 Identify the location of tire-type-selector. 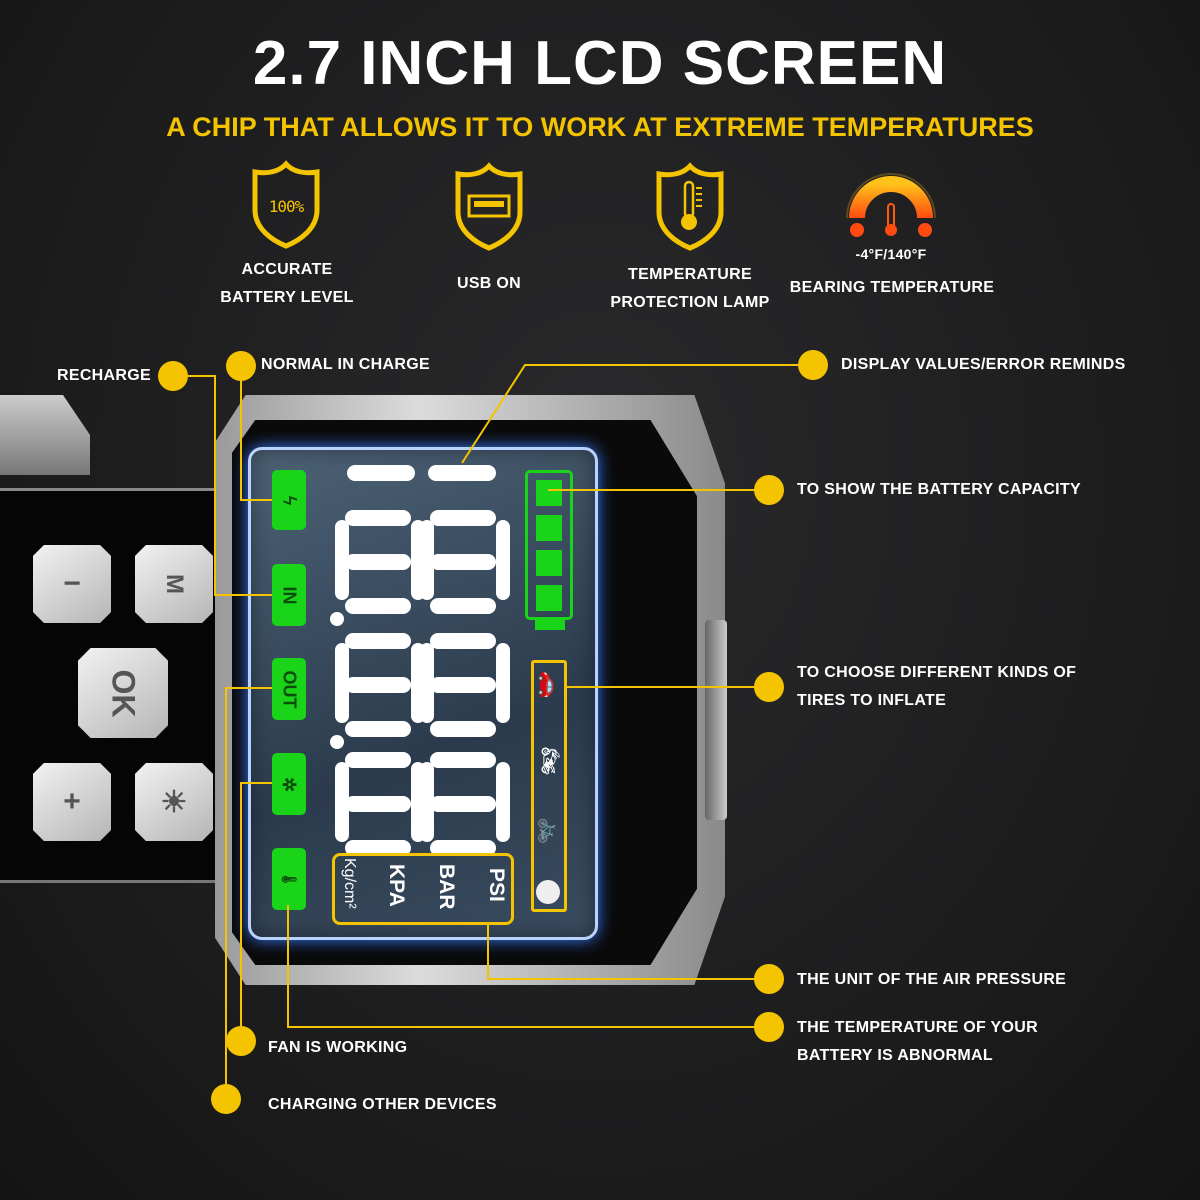
(549, 786).